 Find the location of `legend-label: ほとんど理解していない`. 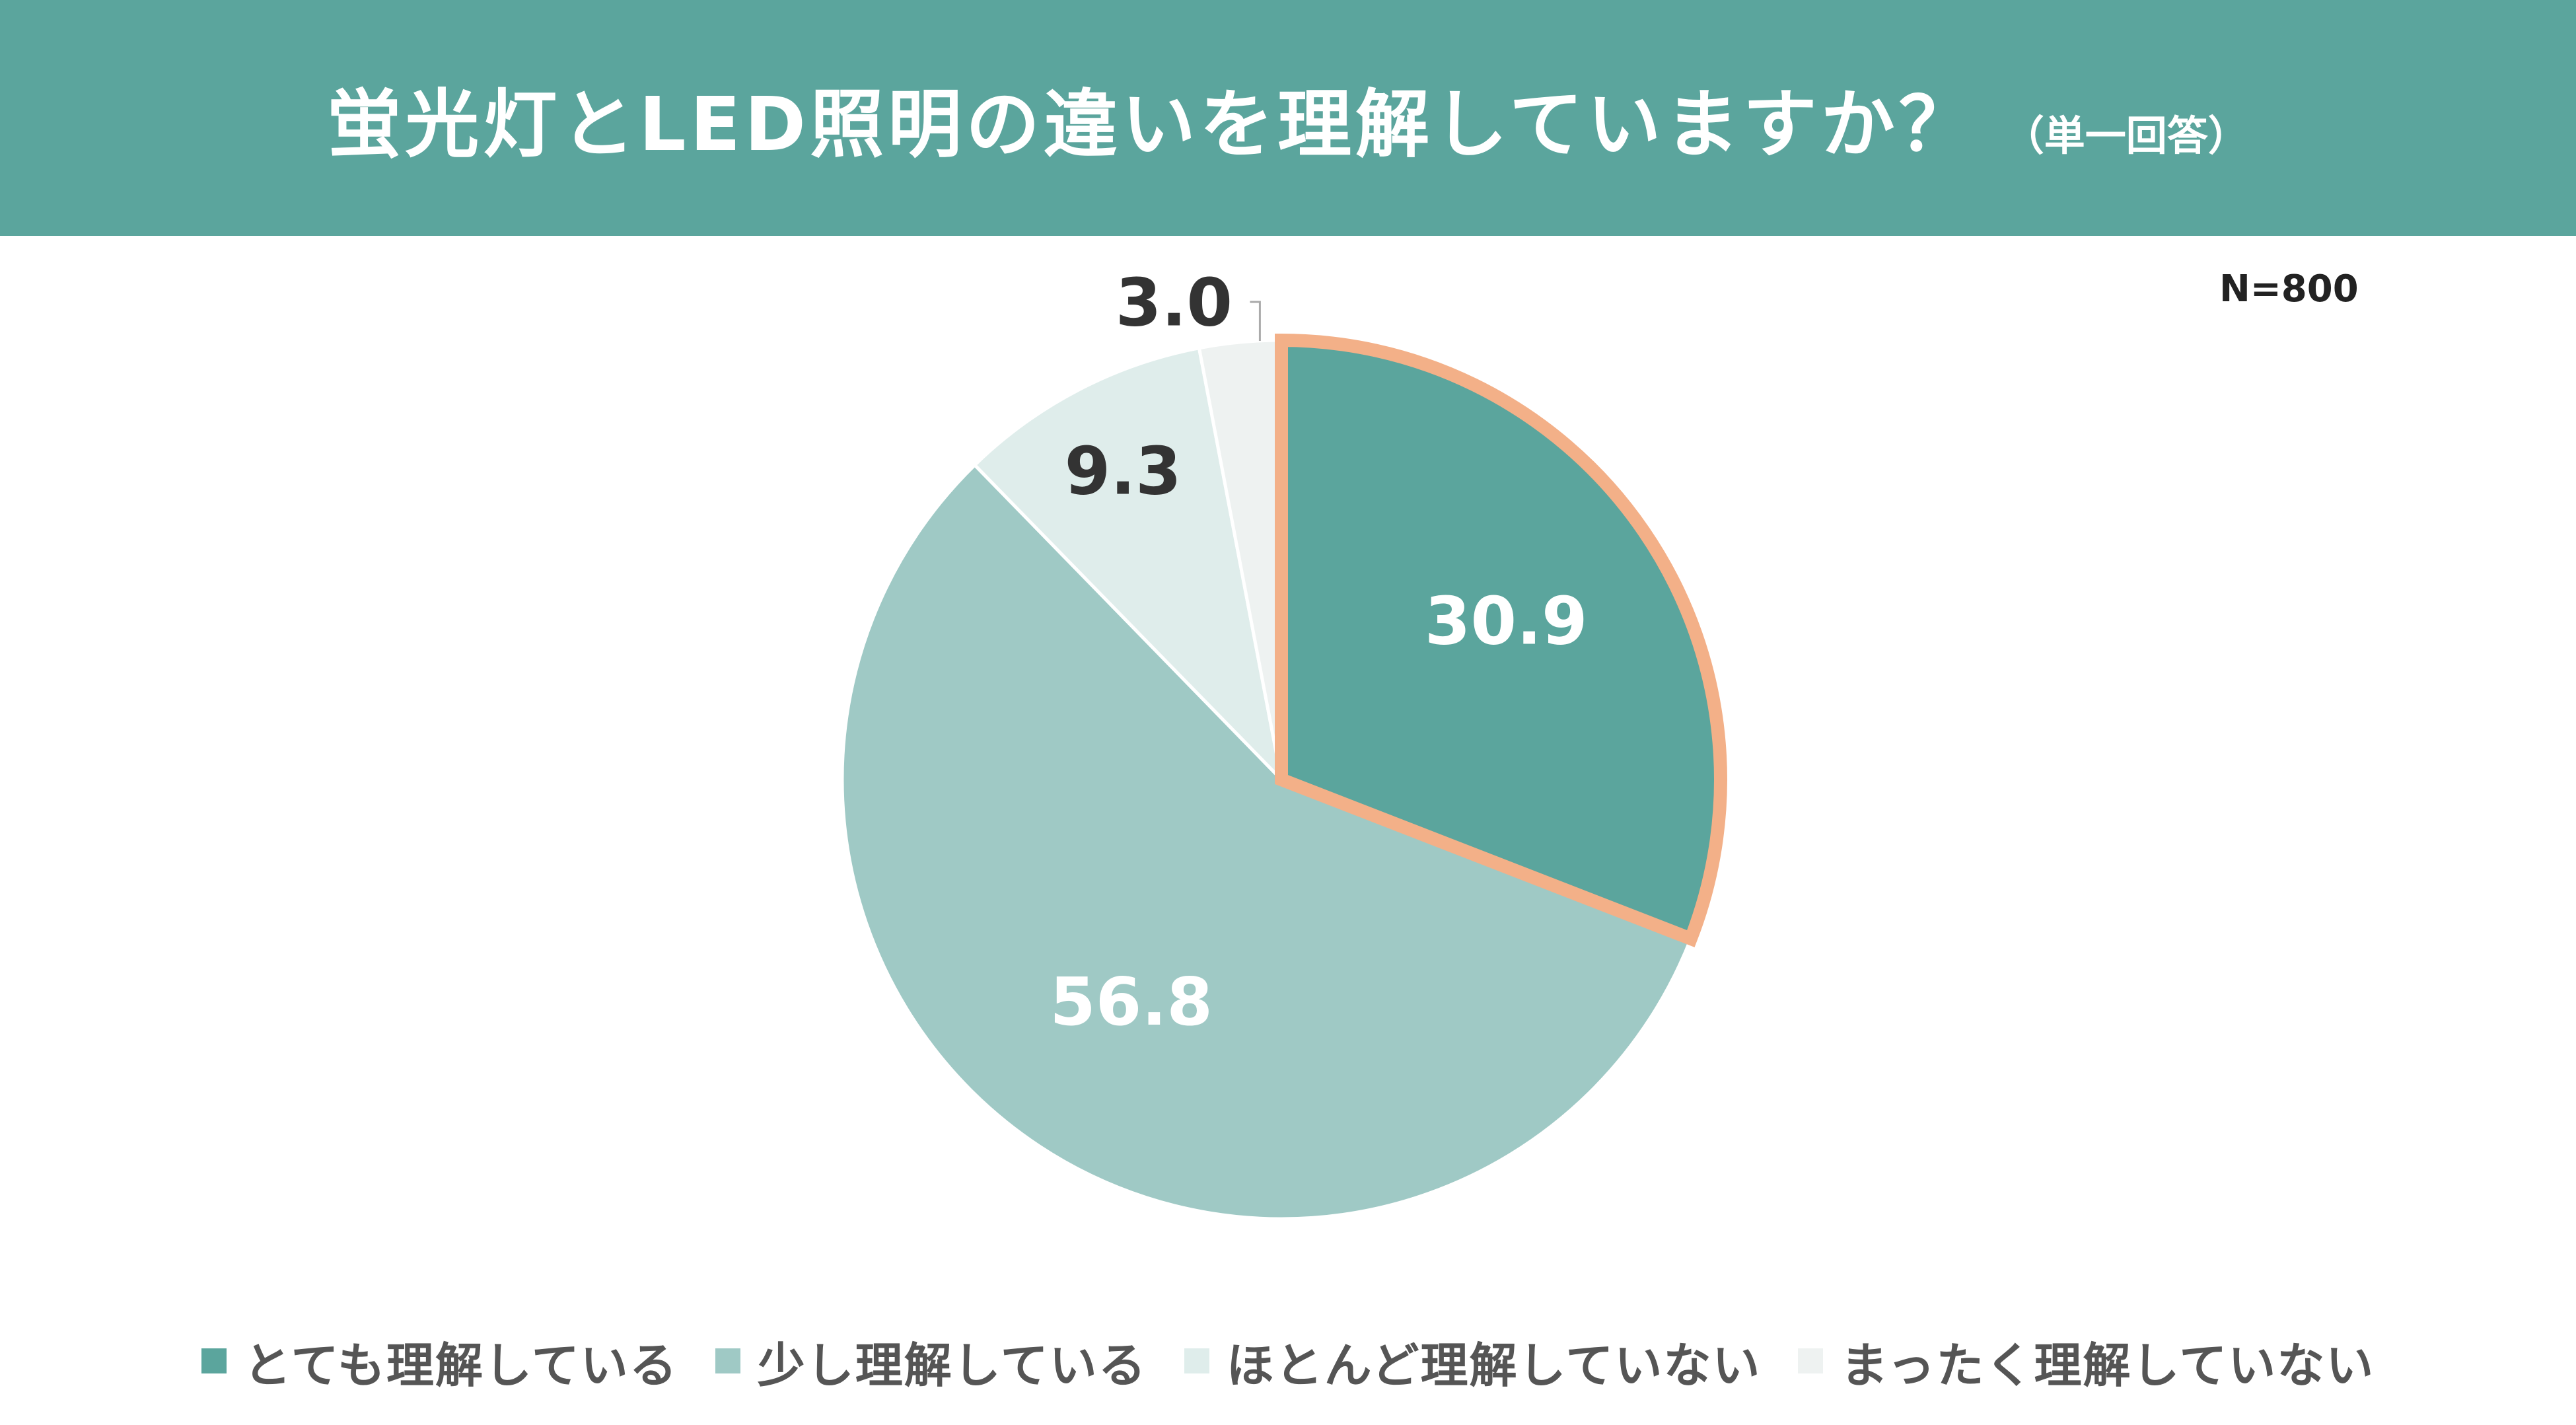

legend-label: ほとんど理解していない is located at coordinates (1494, 1365).